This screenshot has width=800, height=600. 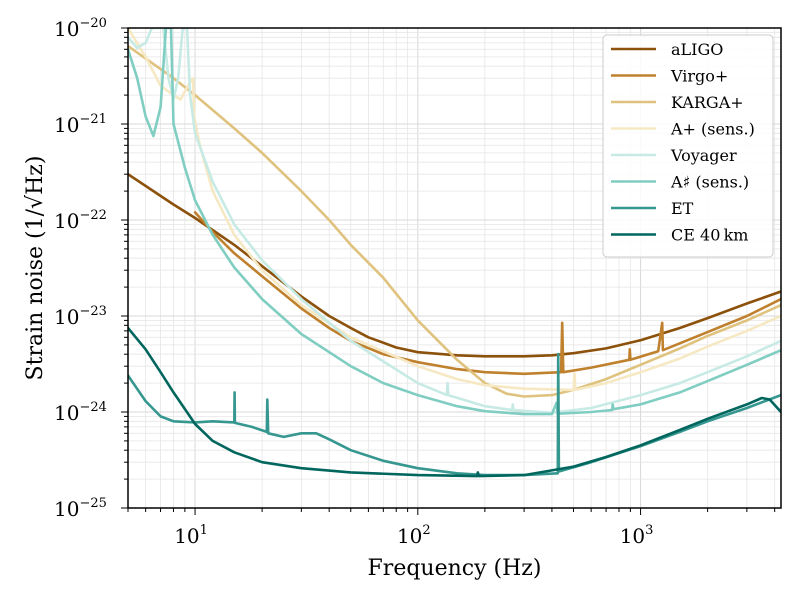 I want to click on x-tick-label: 10¹, so click(x=191, y=535).